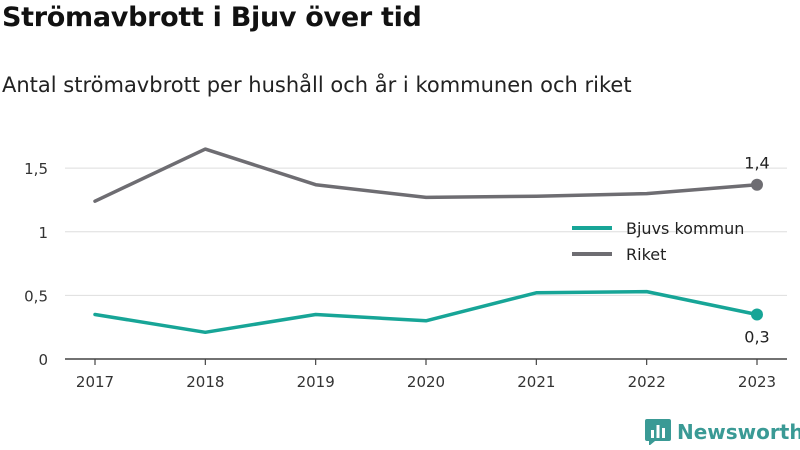 This screenshot has width=800, height=450. What do you see at coordinates (205, 382) in the screenshot?
I see `x-tick-label: 2018` at bounding box center [205, 382].